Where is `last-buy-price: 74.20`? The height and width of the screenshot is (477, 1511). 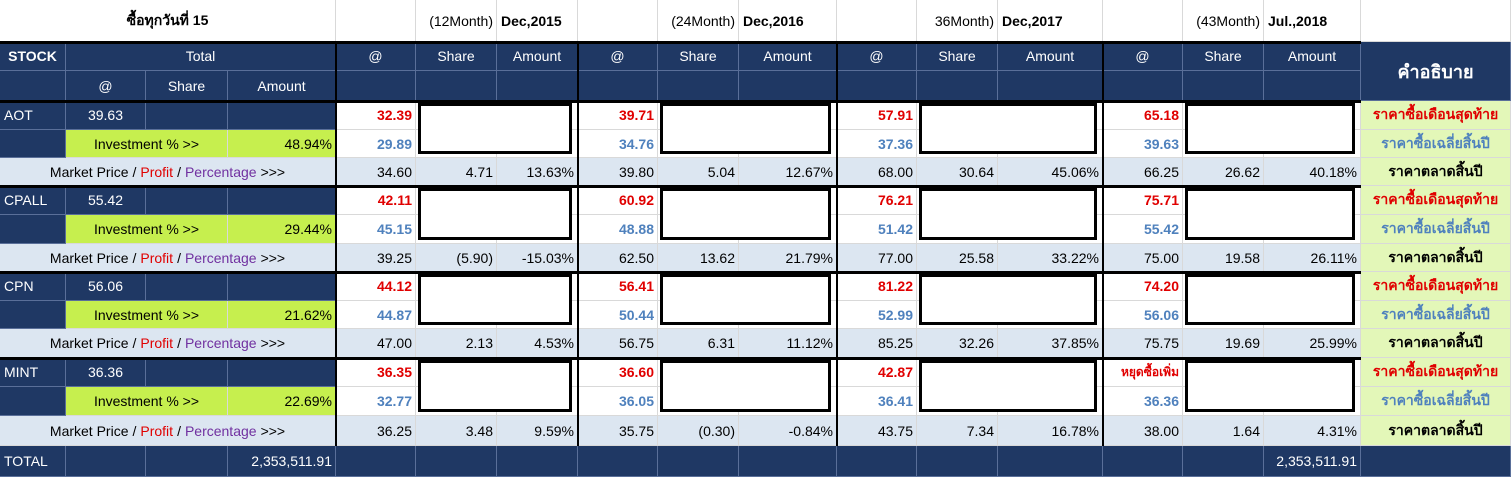
last-buy-price: 74.20 is located at coordinates (1143, 286).